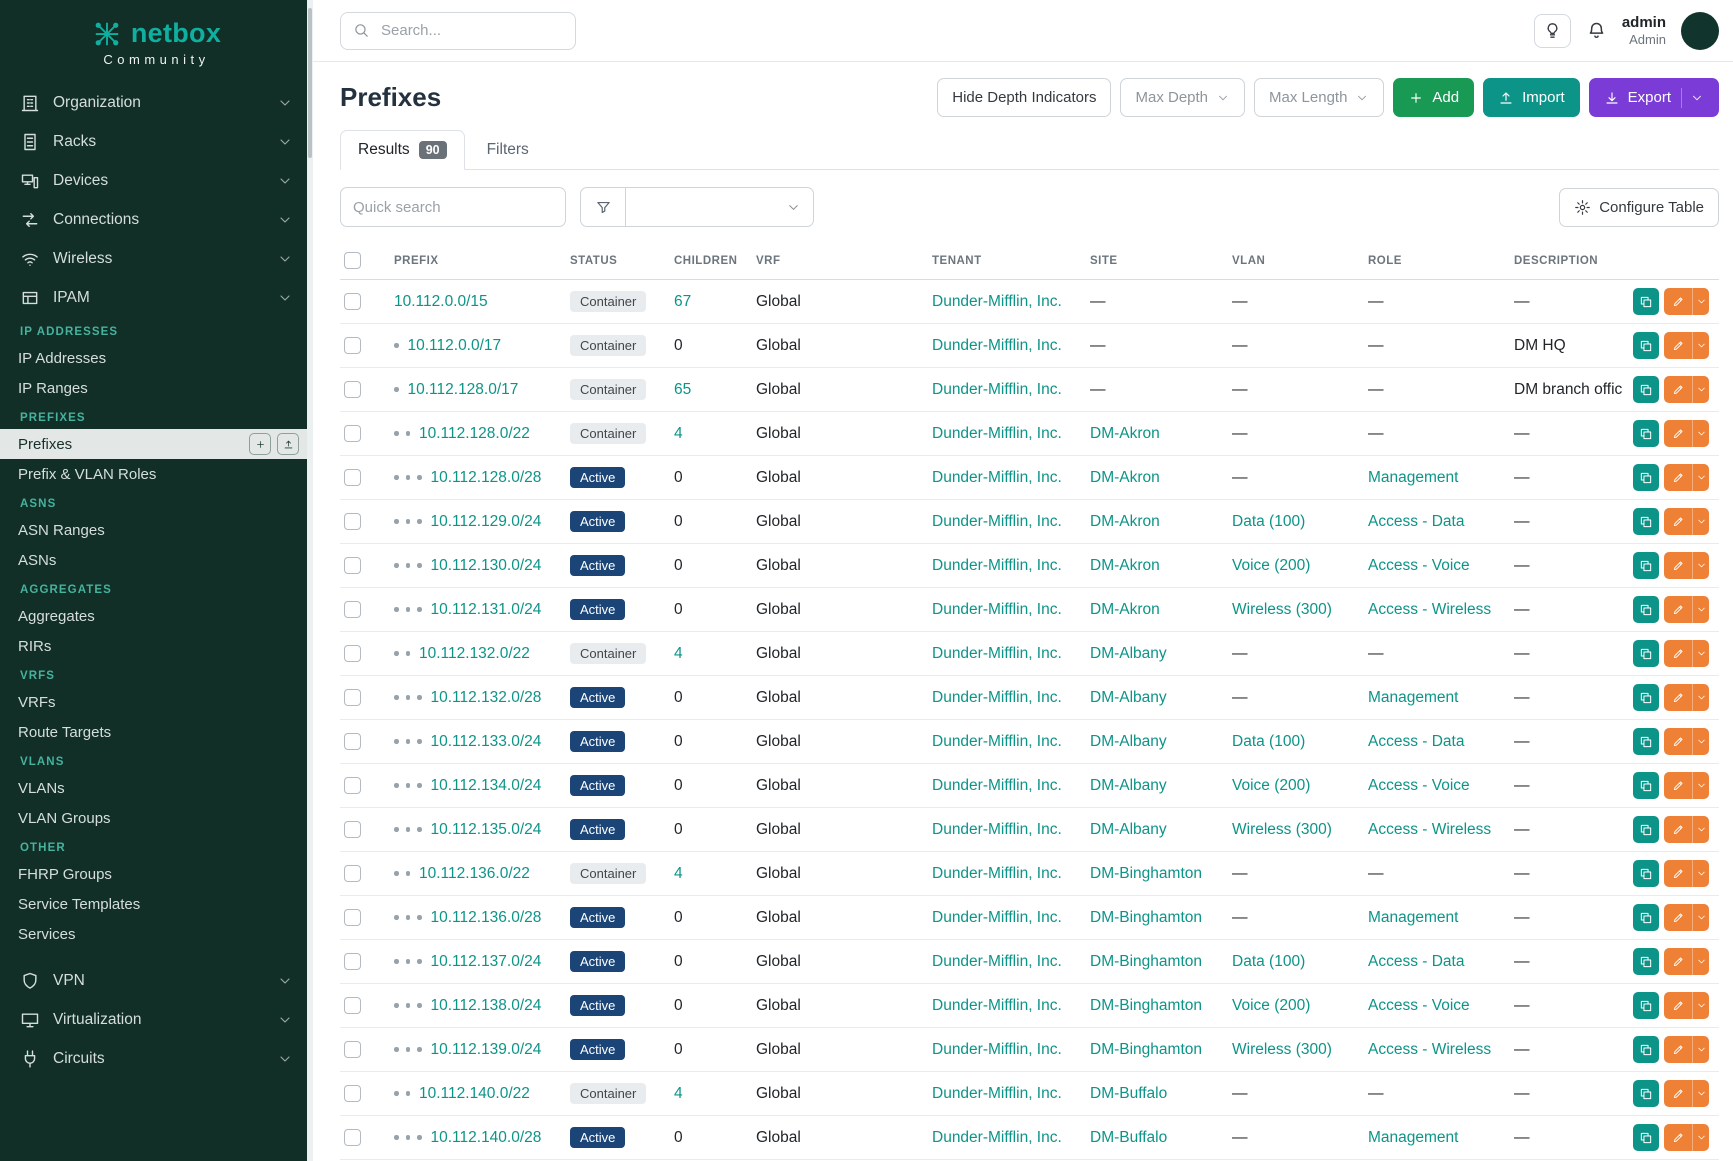  I want to click on prefix-link: 10.112.140.0/28, so click(486, 1137).